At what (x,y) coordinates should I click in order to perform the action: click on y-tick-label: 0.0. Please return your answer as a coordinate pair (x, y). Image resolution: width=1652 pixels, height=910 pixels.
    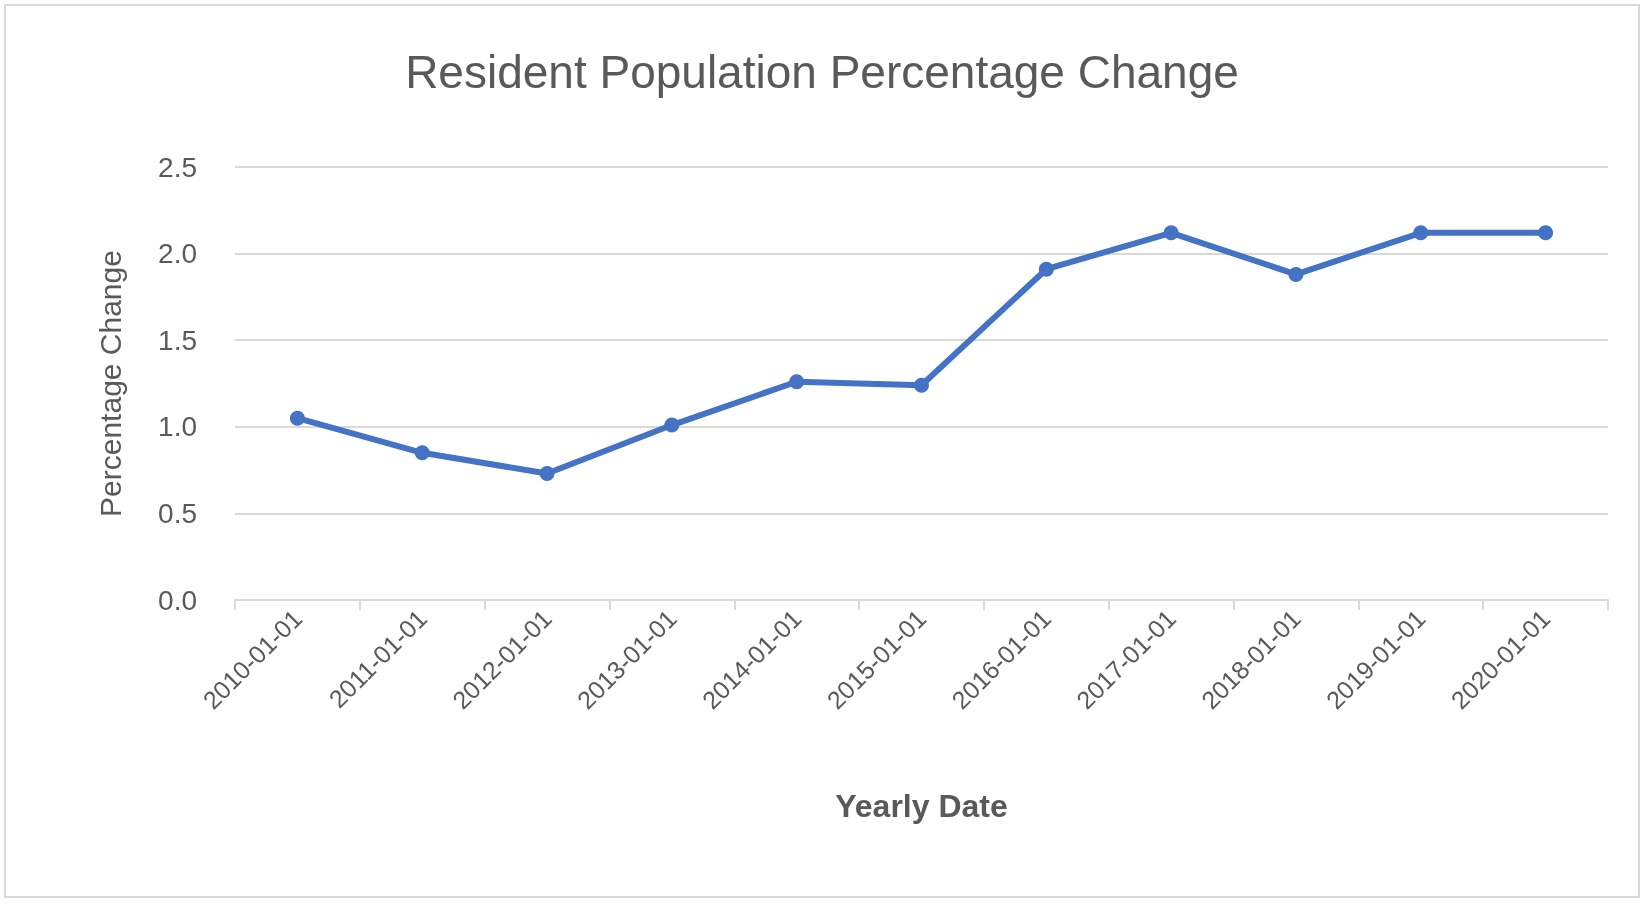
    Looking at the image, I should click on (177, 600).